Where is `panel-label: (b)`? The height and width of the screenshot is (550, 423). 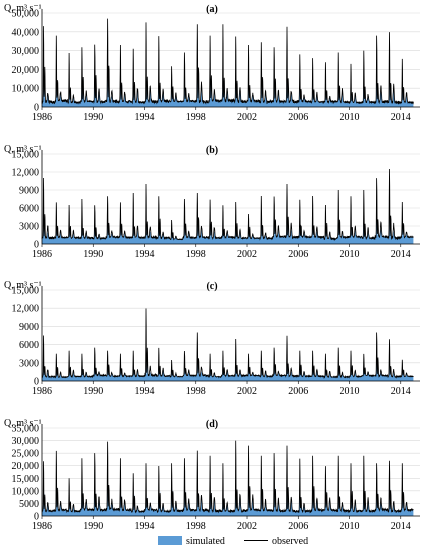 panel-label: (b) is located at coordinates (212, 150).